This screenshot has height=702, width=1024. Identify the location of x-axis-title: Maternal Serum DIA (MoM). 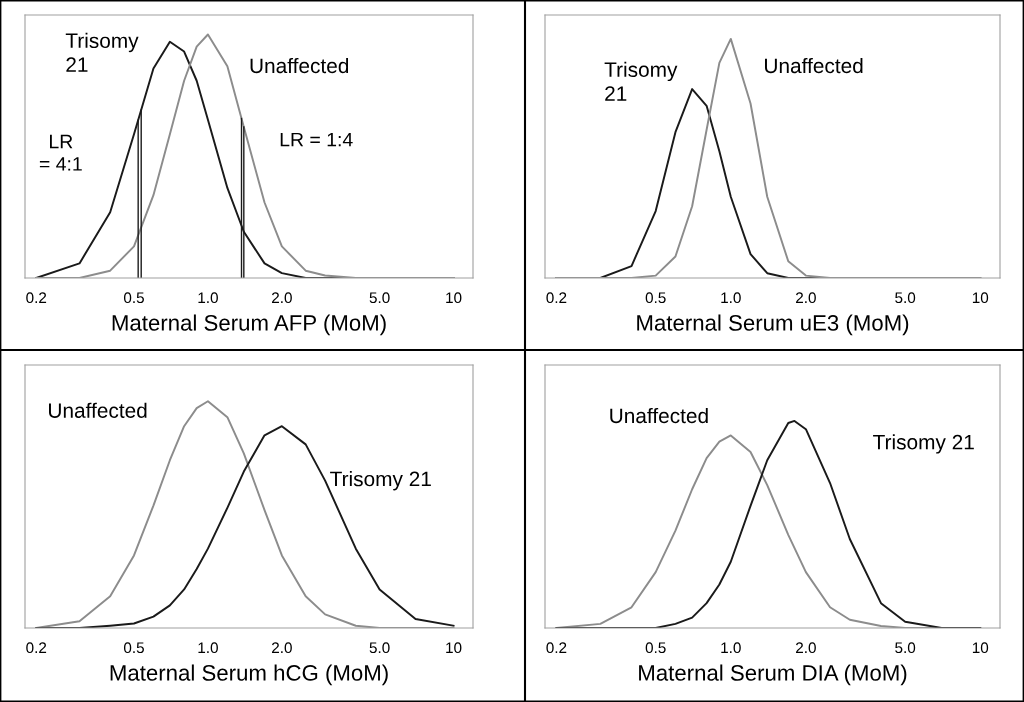
(773, 675).